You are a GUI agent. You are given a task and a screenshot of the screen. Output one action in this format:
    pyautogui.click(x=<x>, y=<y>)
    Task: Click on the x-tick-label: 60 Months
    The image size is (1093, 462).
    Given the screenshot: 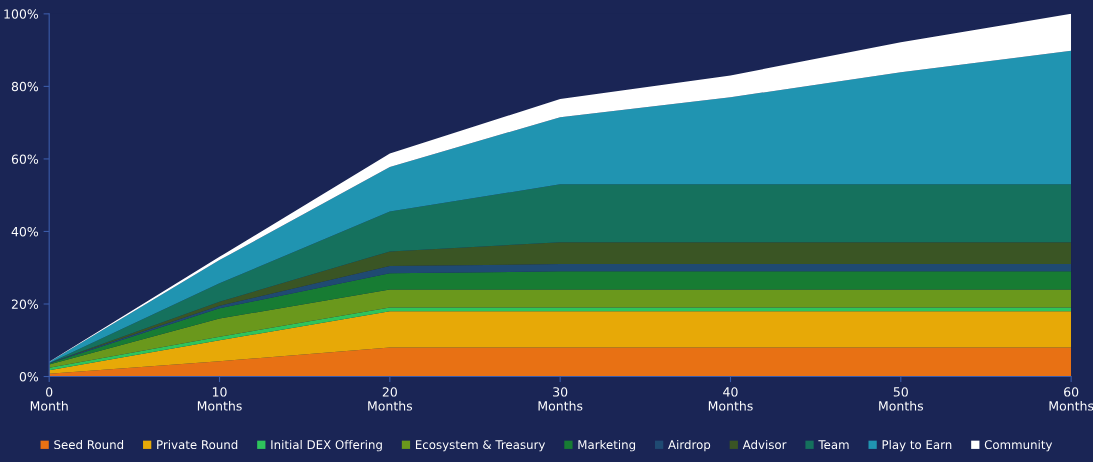 What is the action you would take?
    pyautogui.click(x=1071, y=399)
    